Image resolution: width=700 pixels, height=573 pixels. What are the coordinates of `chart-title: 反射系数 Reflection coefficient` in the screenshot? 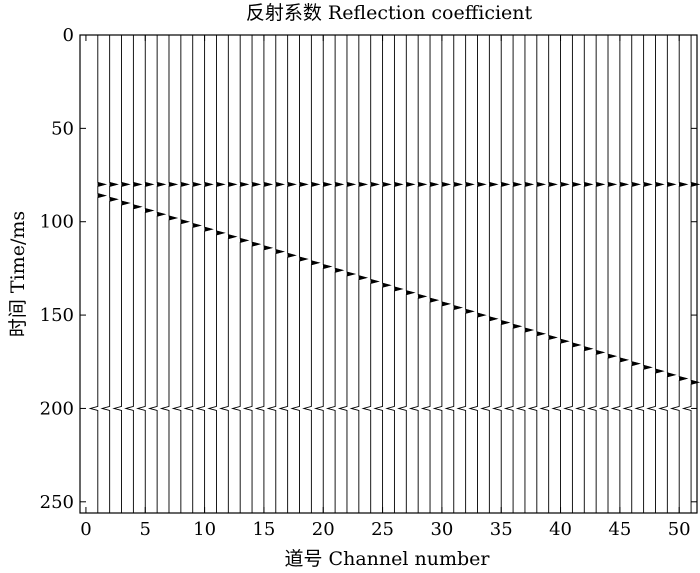 It's located at (389, 13).